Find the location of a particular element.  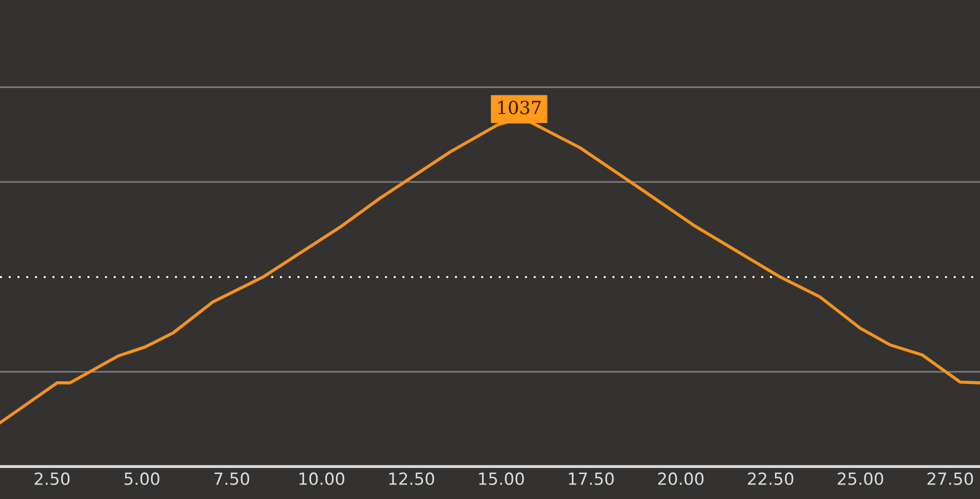

x-tick-label: 12.50 is located at coordinates (411, 479).